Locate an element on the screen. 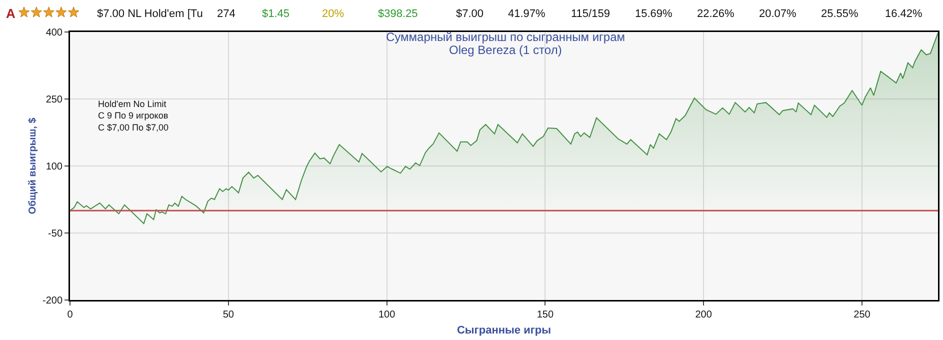  text: $7.00 NL Hold'em [Tu is located at coordinates (150, 14).